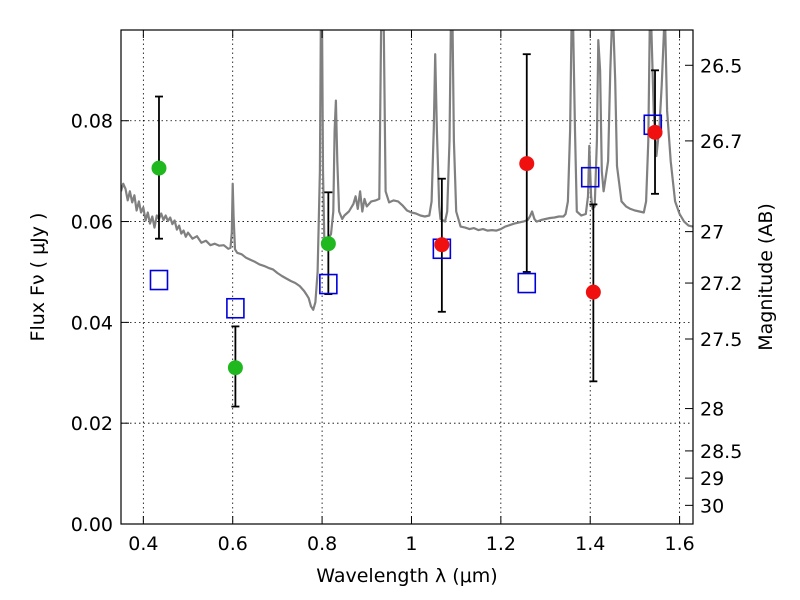 This screenshot has height=600, width=800. I want to click on magnitude-tick-label: 27, so click(712, 233).